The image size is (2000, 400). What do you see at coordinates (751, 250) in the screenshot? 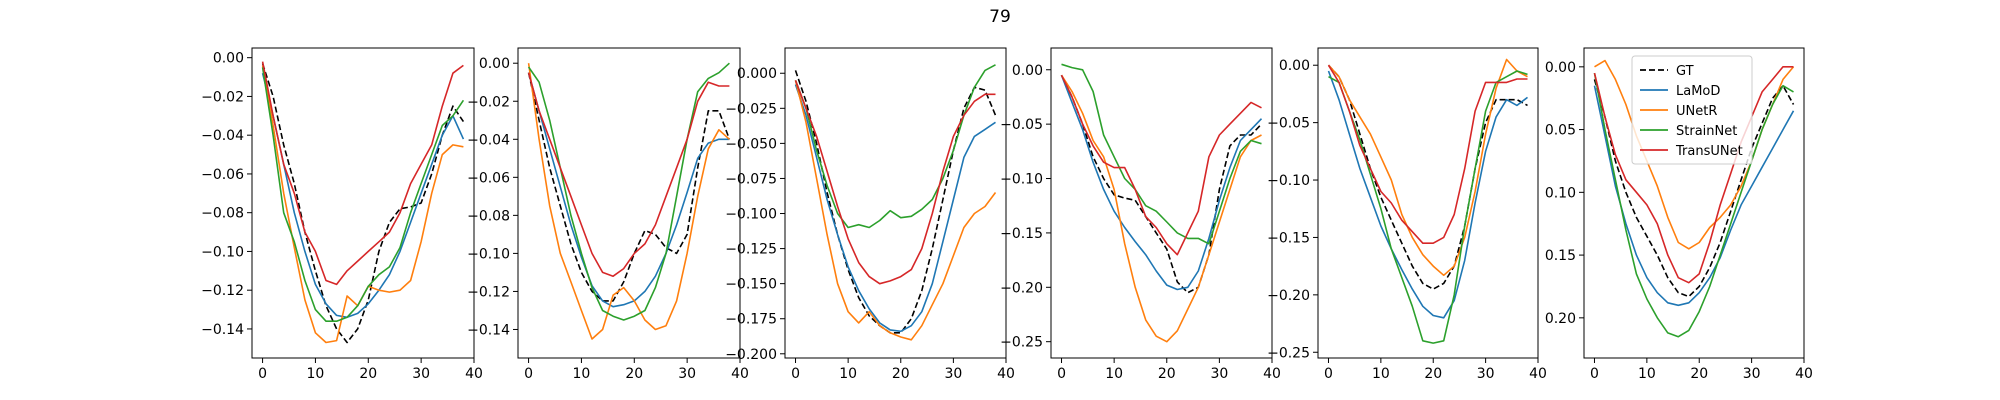
I see `y-tick-label: −0.125` at bounding box center [751, 250].